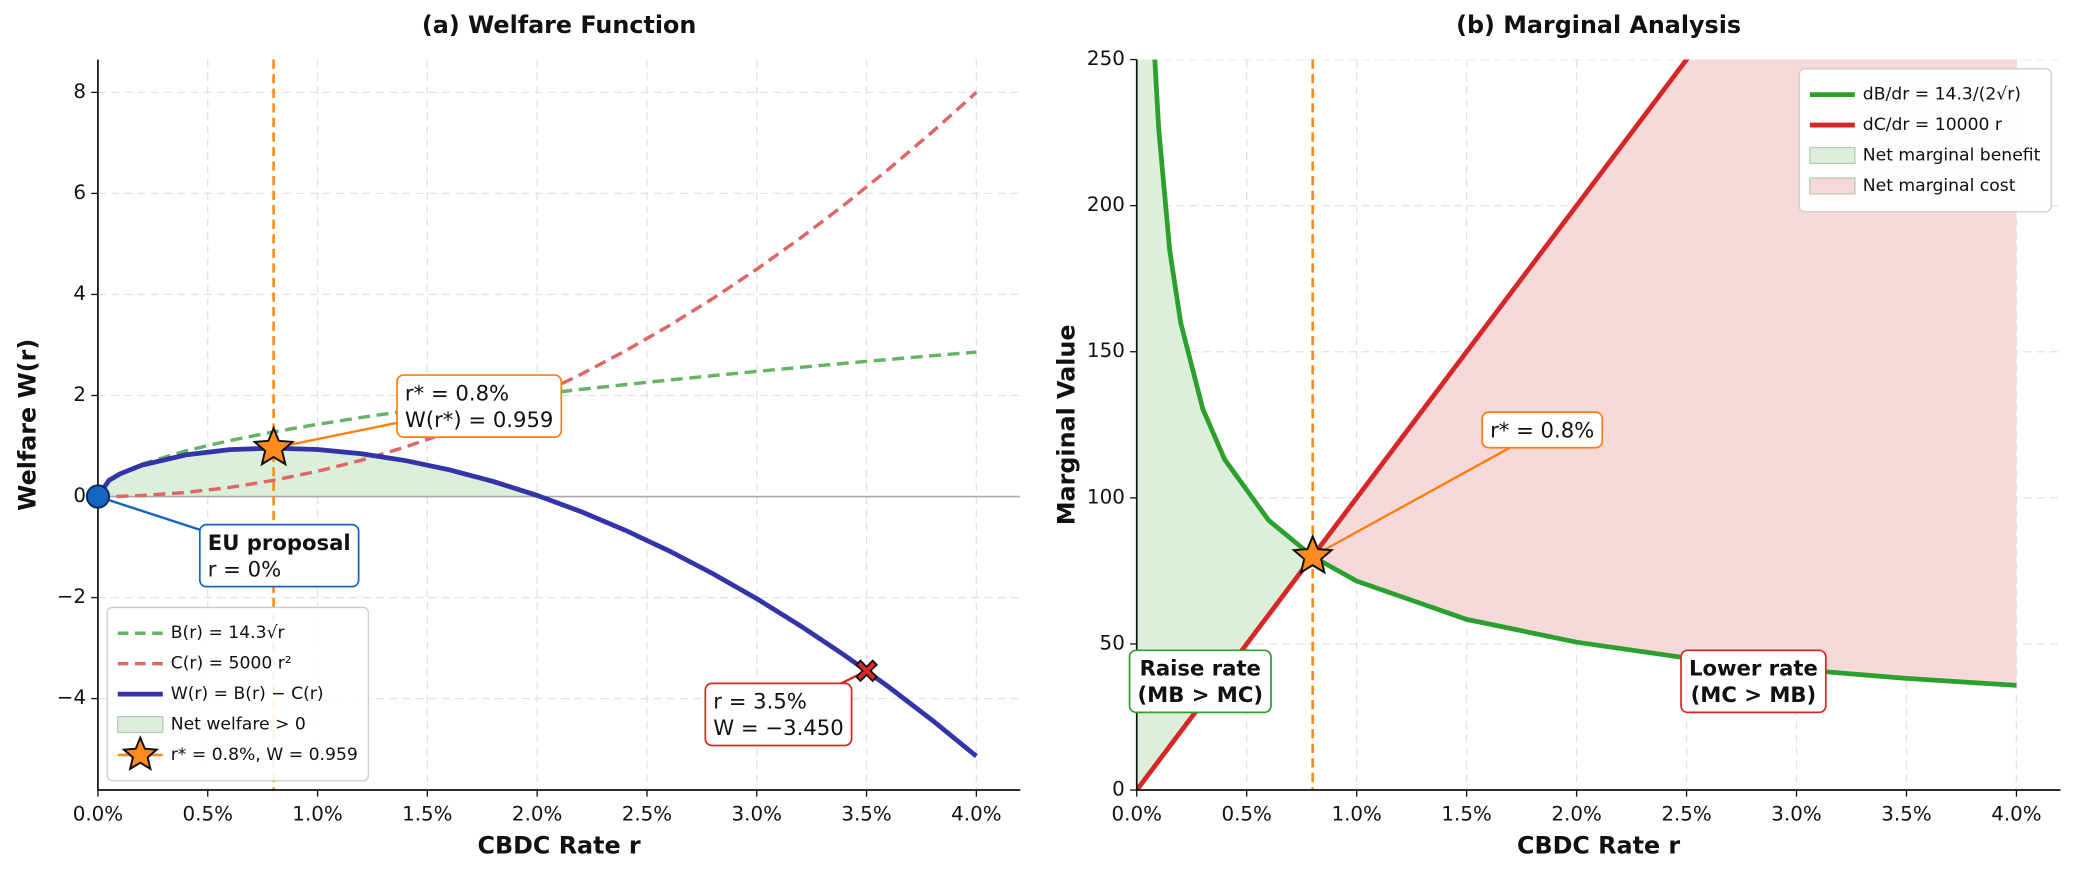 The height and width of the screenshot is (875, 2075). I want to click on legend-text: B(r) = 14.3√r, so click(228, 633).